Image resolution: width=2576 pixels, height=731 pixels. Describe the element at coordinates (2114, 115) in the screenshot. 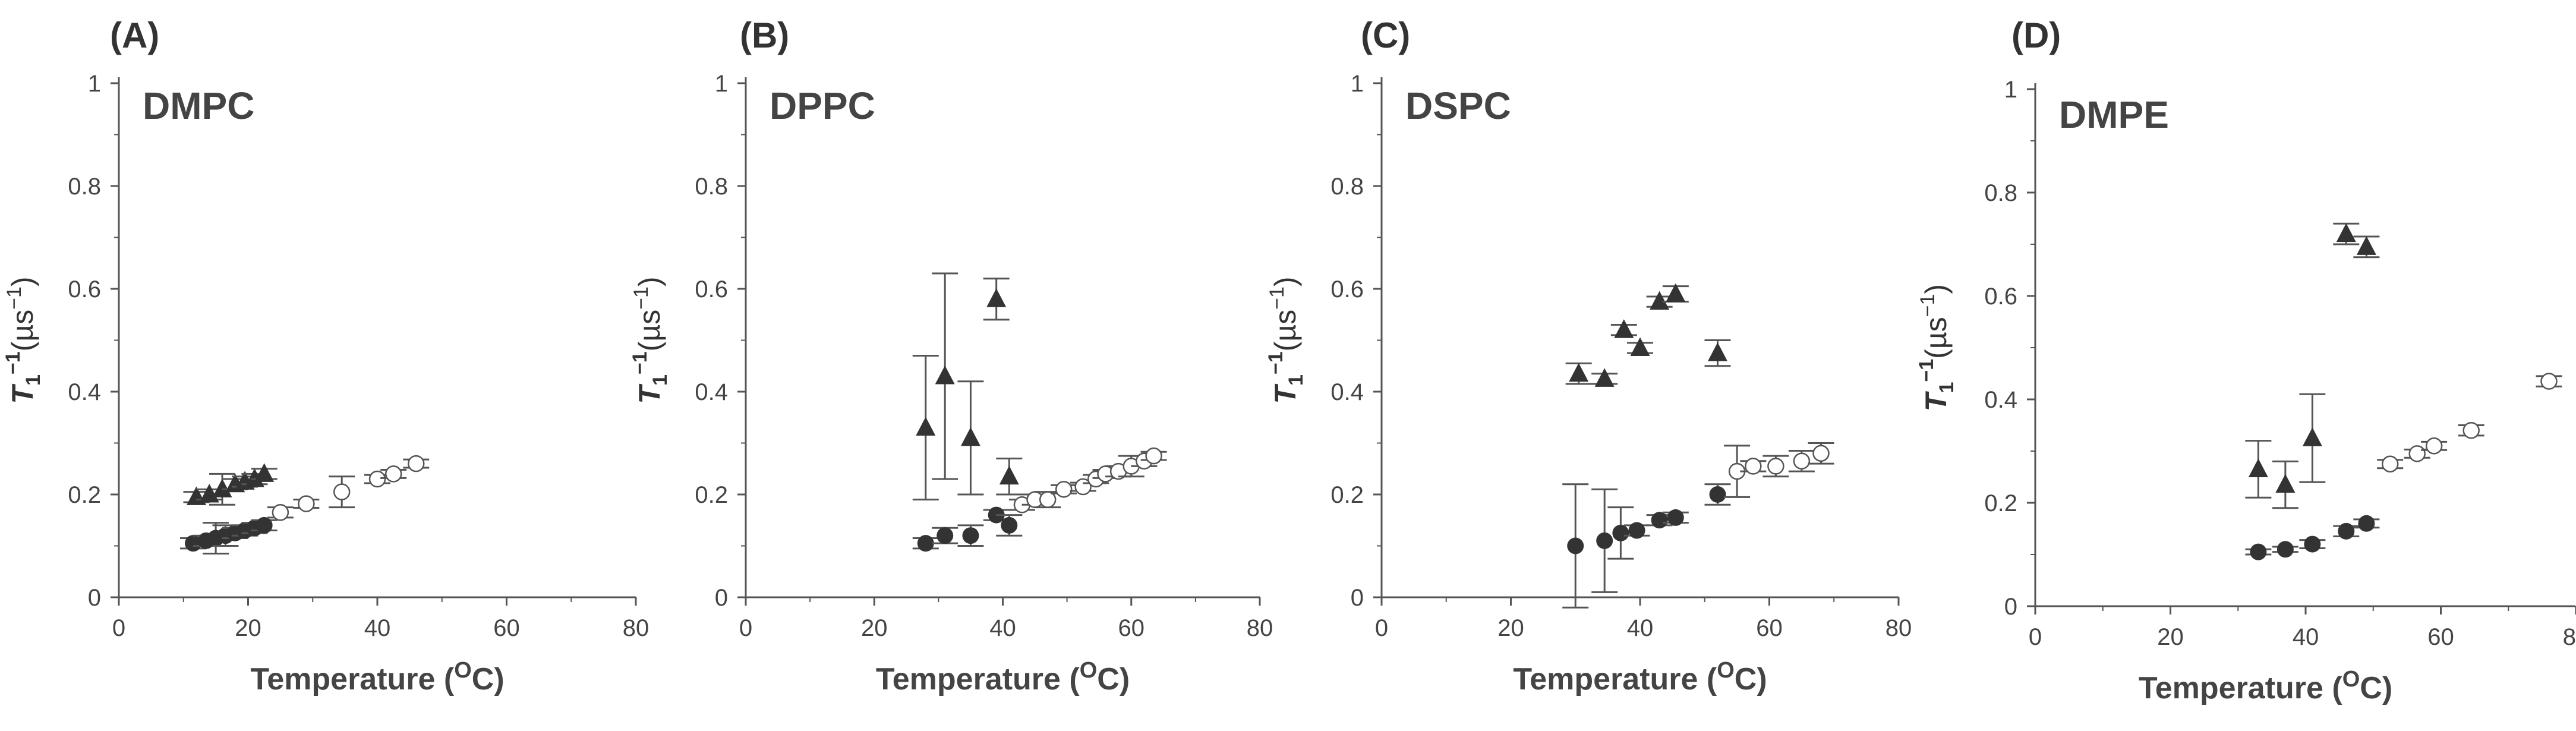

I see `panel-title: DMPE` at that location.